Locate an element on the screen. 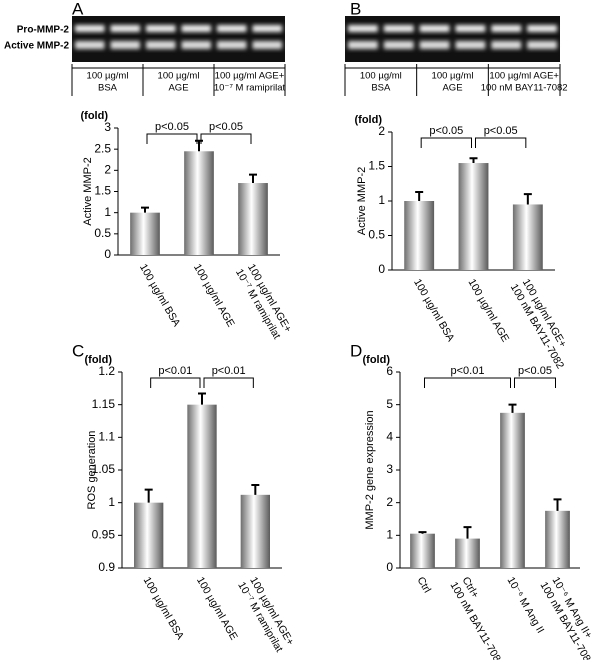 Image resolution: width=600 pixels, height=660 pixels. panel-letter: D is located at coordinates (356, 350).